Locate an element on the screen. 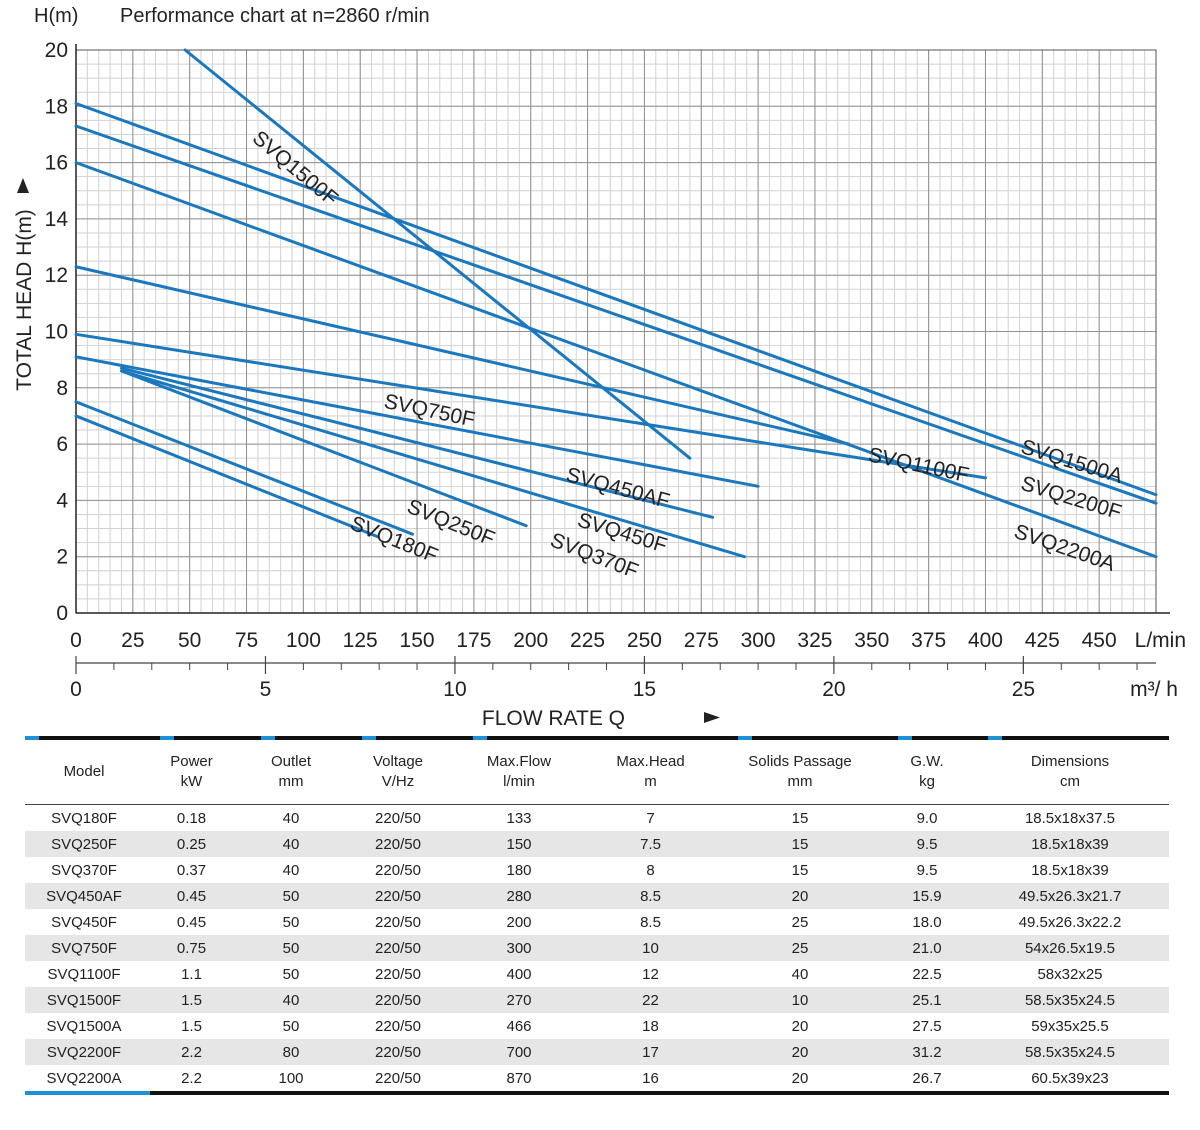 The height and width of the screenshot is (1130, 1200). table-cell: 27.5 is located at coordinates (927, 1026).